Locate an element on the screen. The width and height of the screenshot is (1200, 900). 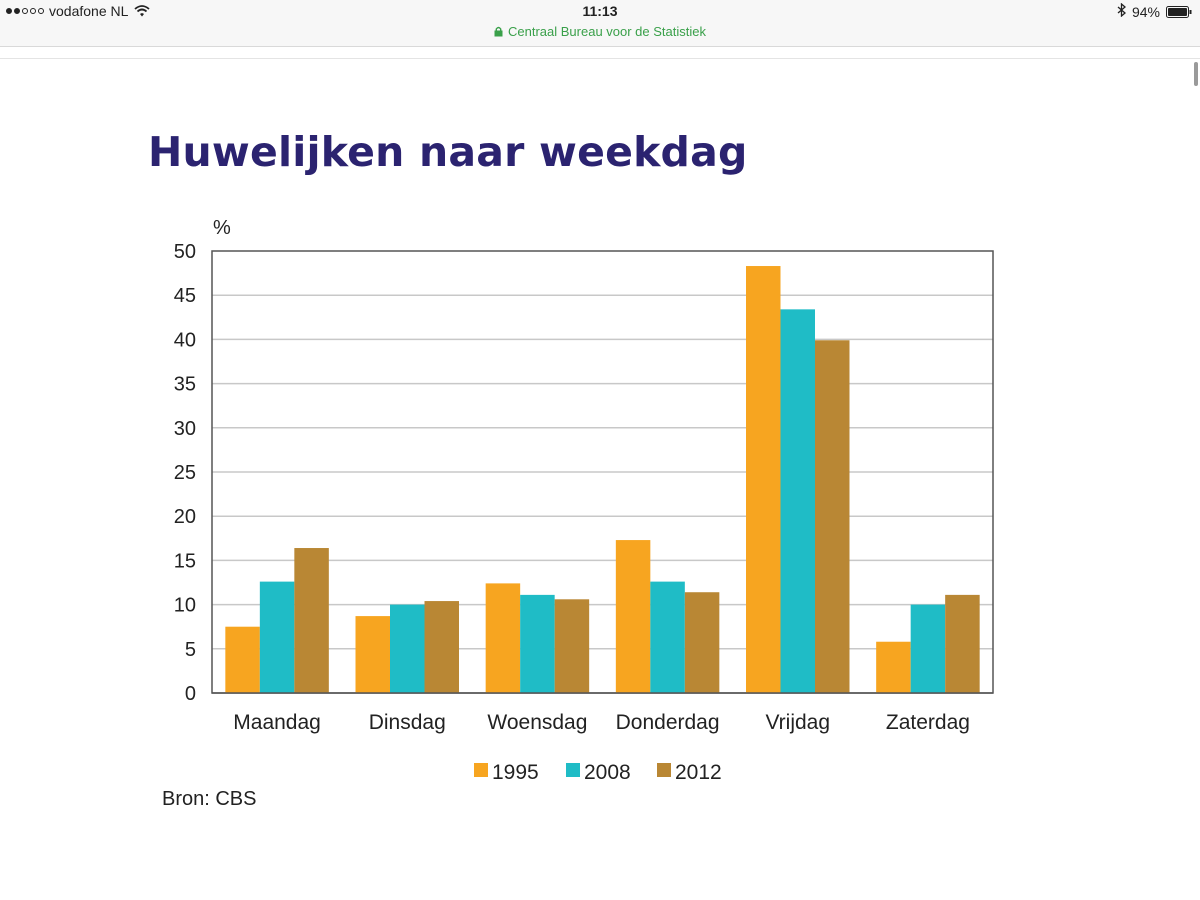
y-axis-label: % is located at coordinates (222, 228).